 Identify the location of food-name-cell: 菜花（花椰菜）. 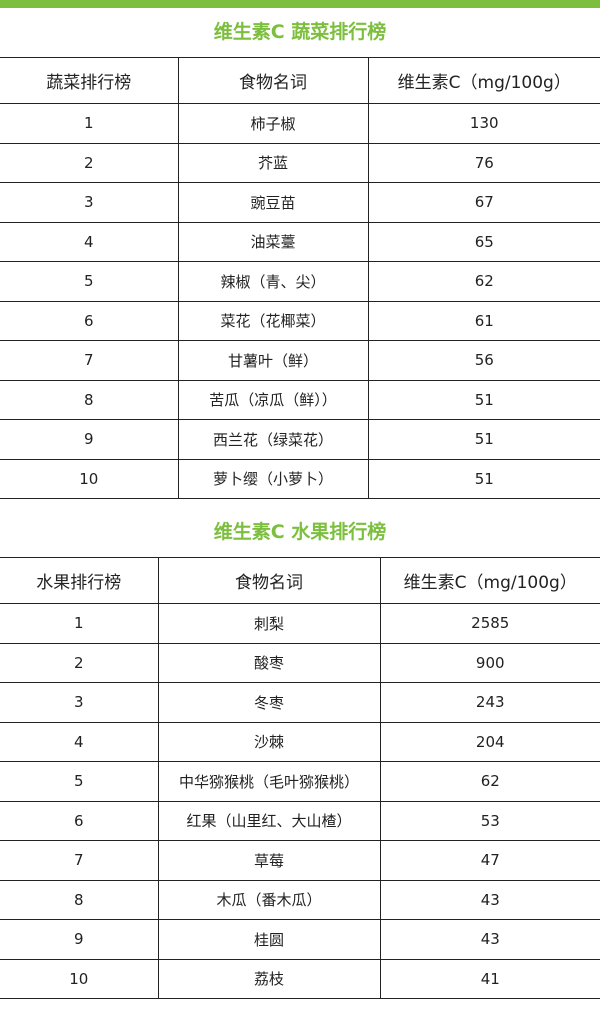
(273, 320).